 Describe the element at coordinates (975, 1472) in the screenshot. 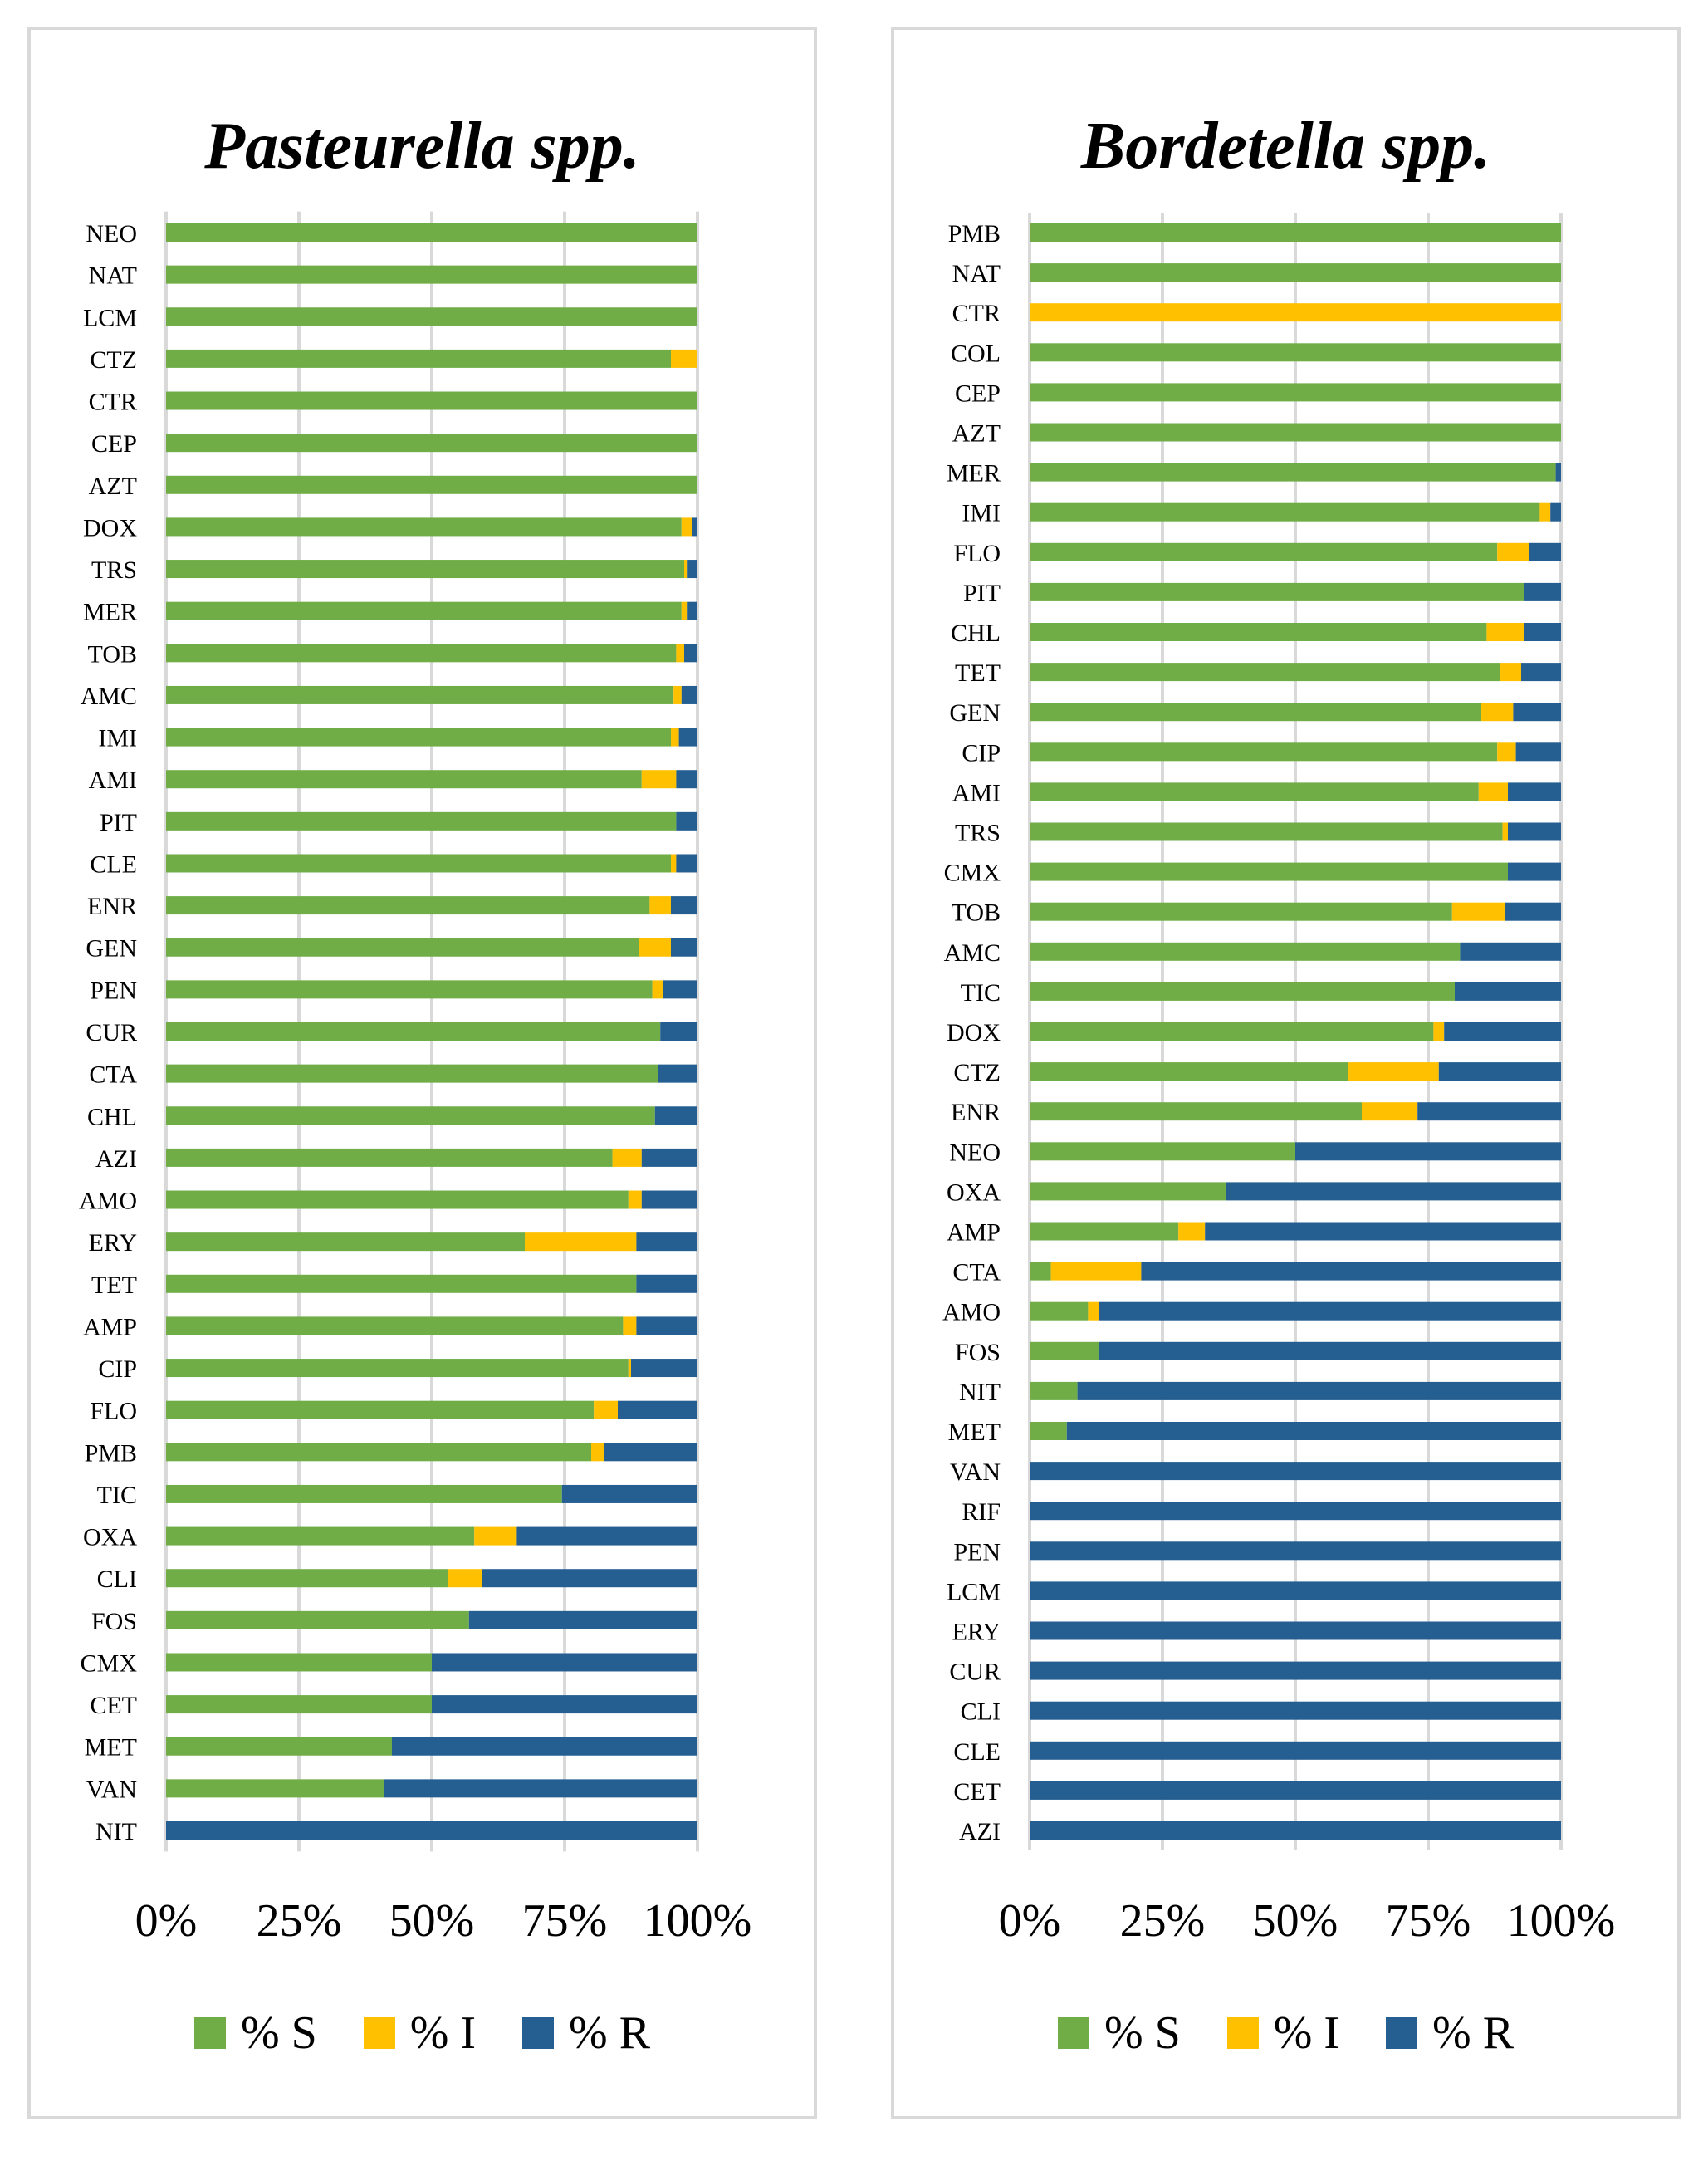

I see `category-label: VAN` at that location.